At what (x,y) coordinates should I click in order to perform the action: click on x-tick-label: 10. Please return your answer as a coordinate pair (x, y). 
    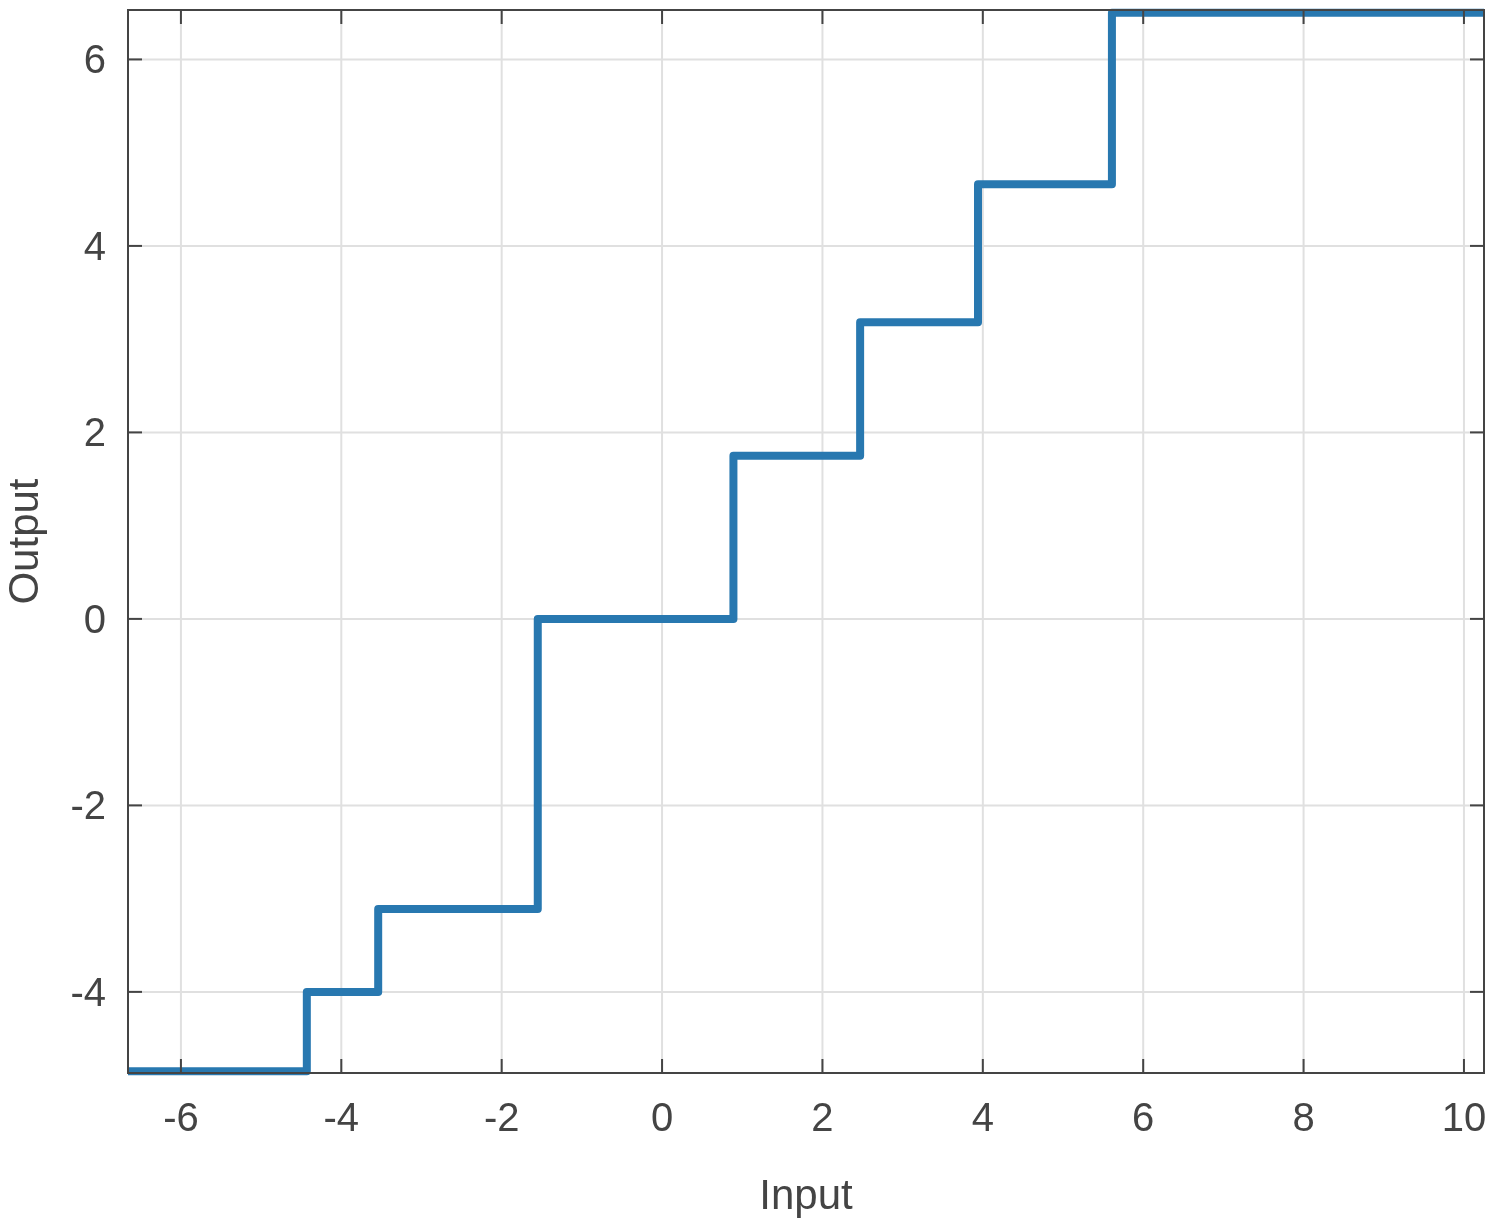
    Looking at the image, I should click on (1464, 1117).